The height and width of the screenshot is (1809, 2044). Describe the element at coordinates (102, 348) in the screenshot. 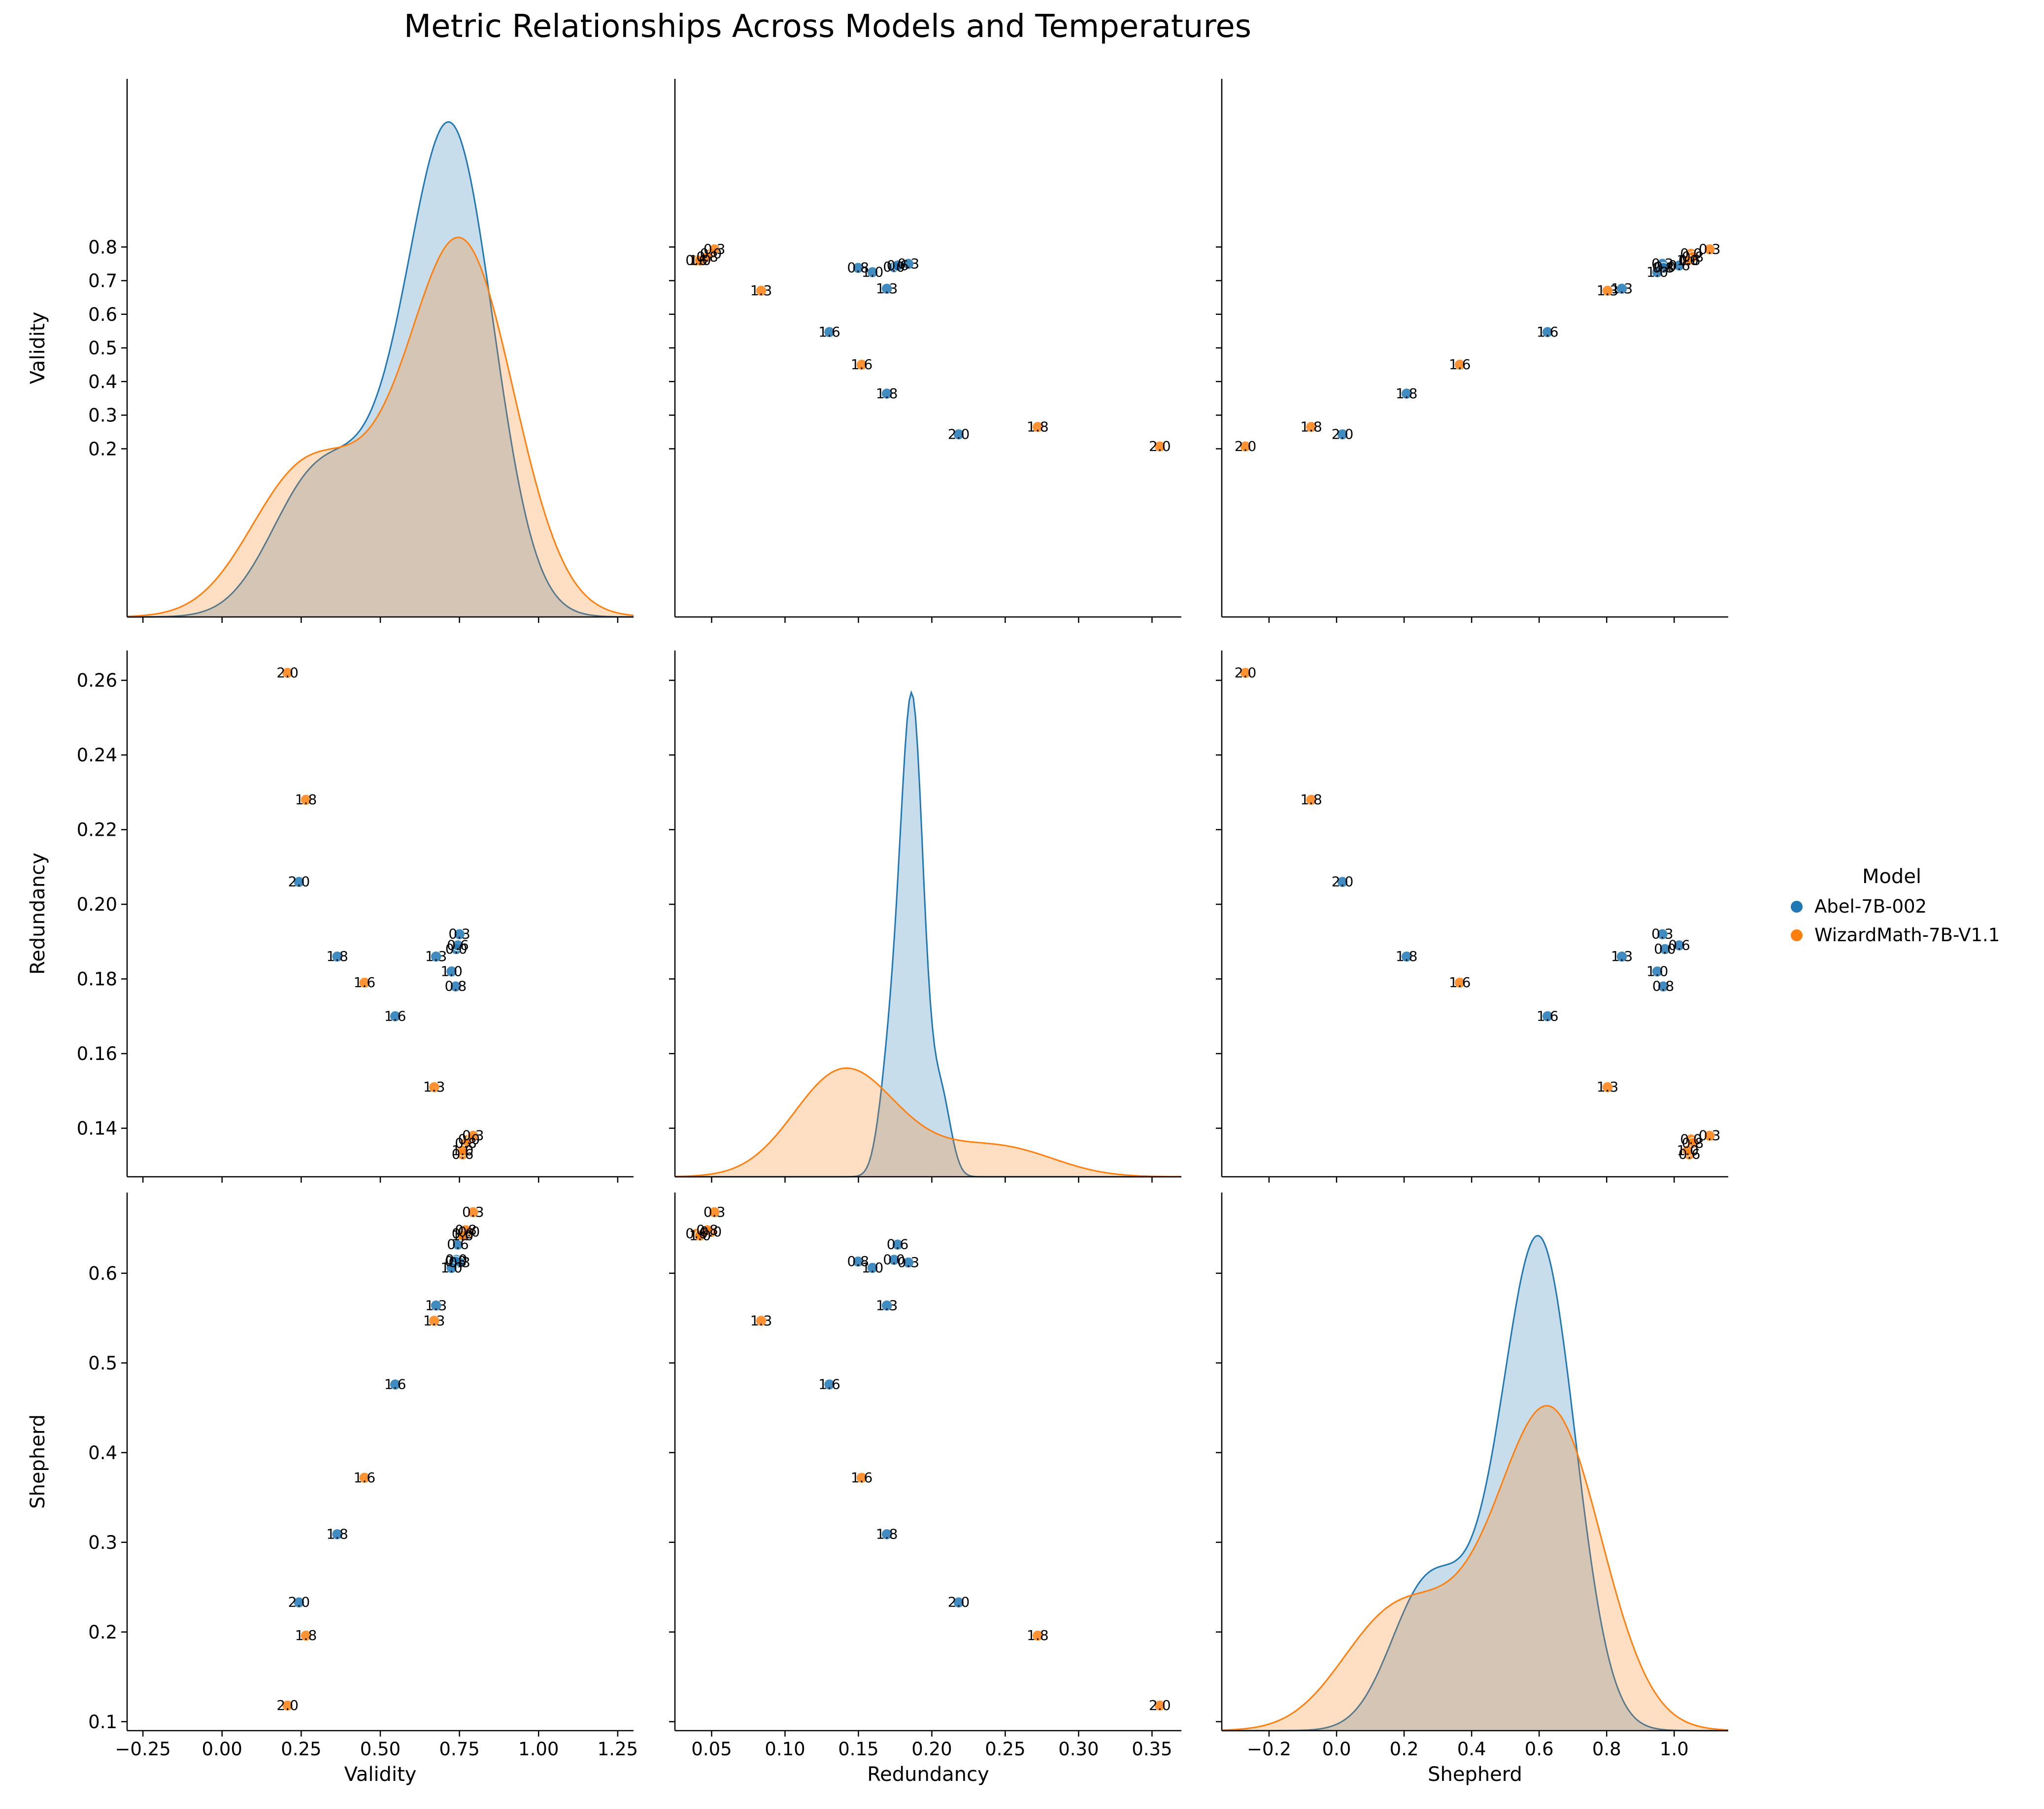

I see `y-tick-label: 0.5` at that location.